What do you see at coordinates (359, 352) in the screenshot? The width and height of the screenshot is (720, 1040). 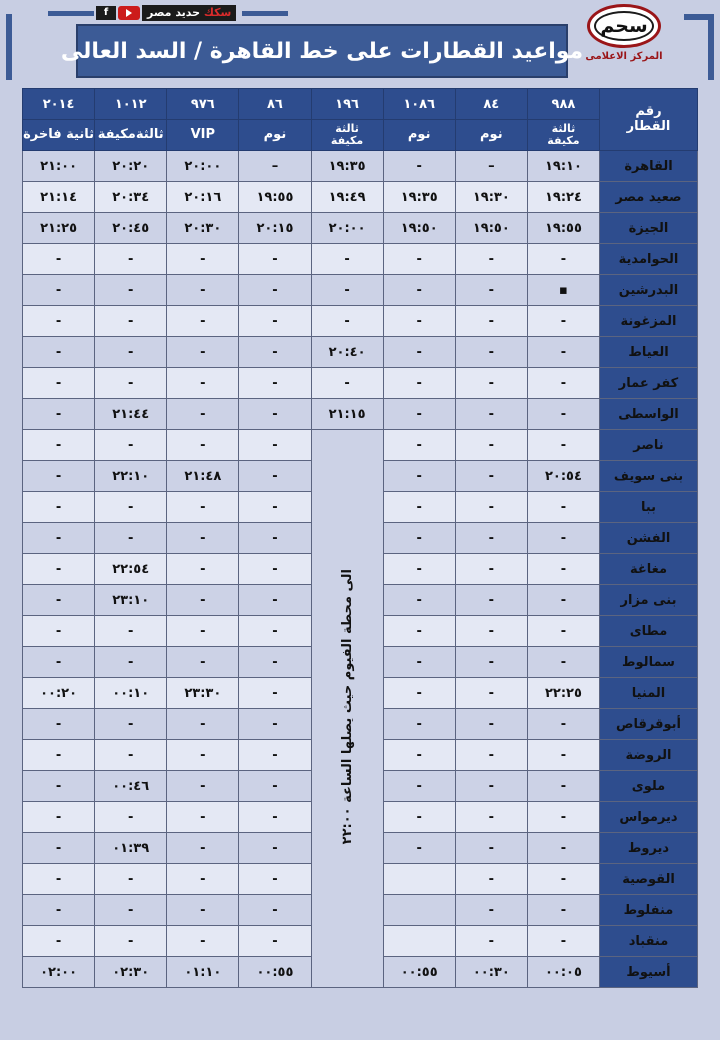 I see `table-row: العياط - - -٢٠:٤٠- - - -` at bounding box center [359, 352].